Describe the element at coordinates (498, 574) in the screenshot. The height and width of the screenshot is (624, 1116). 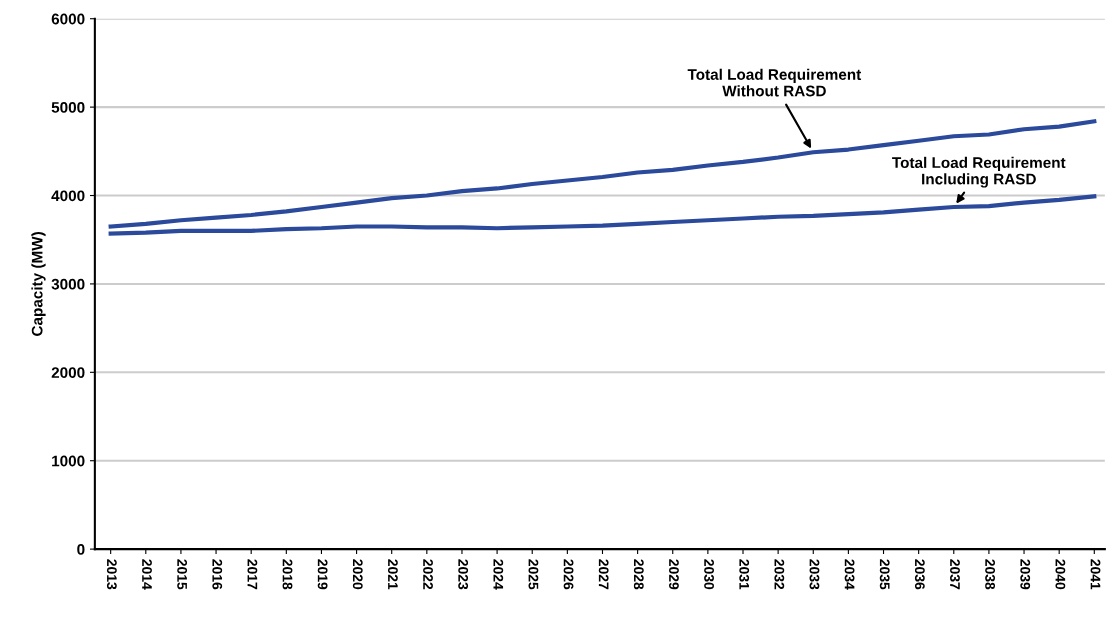
I see `x-tick-label: 2024` at that location.